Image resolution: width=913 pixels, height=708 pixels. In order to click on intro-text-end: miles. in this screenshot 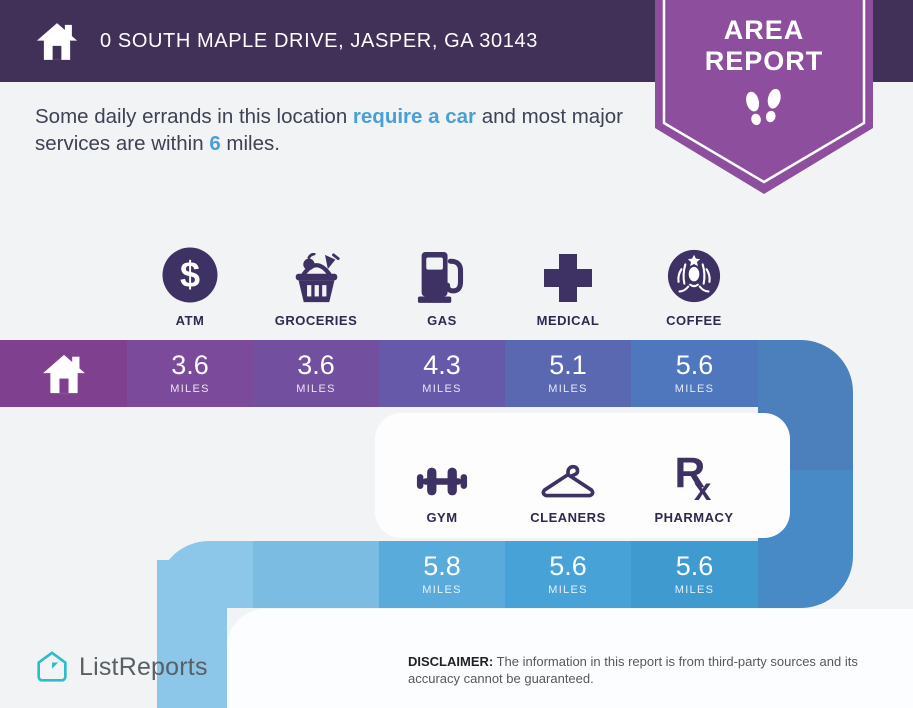, I will do `click(250, 143)`.